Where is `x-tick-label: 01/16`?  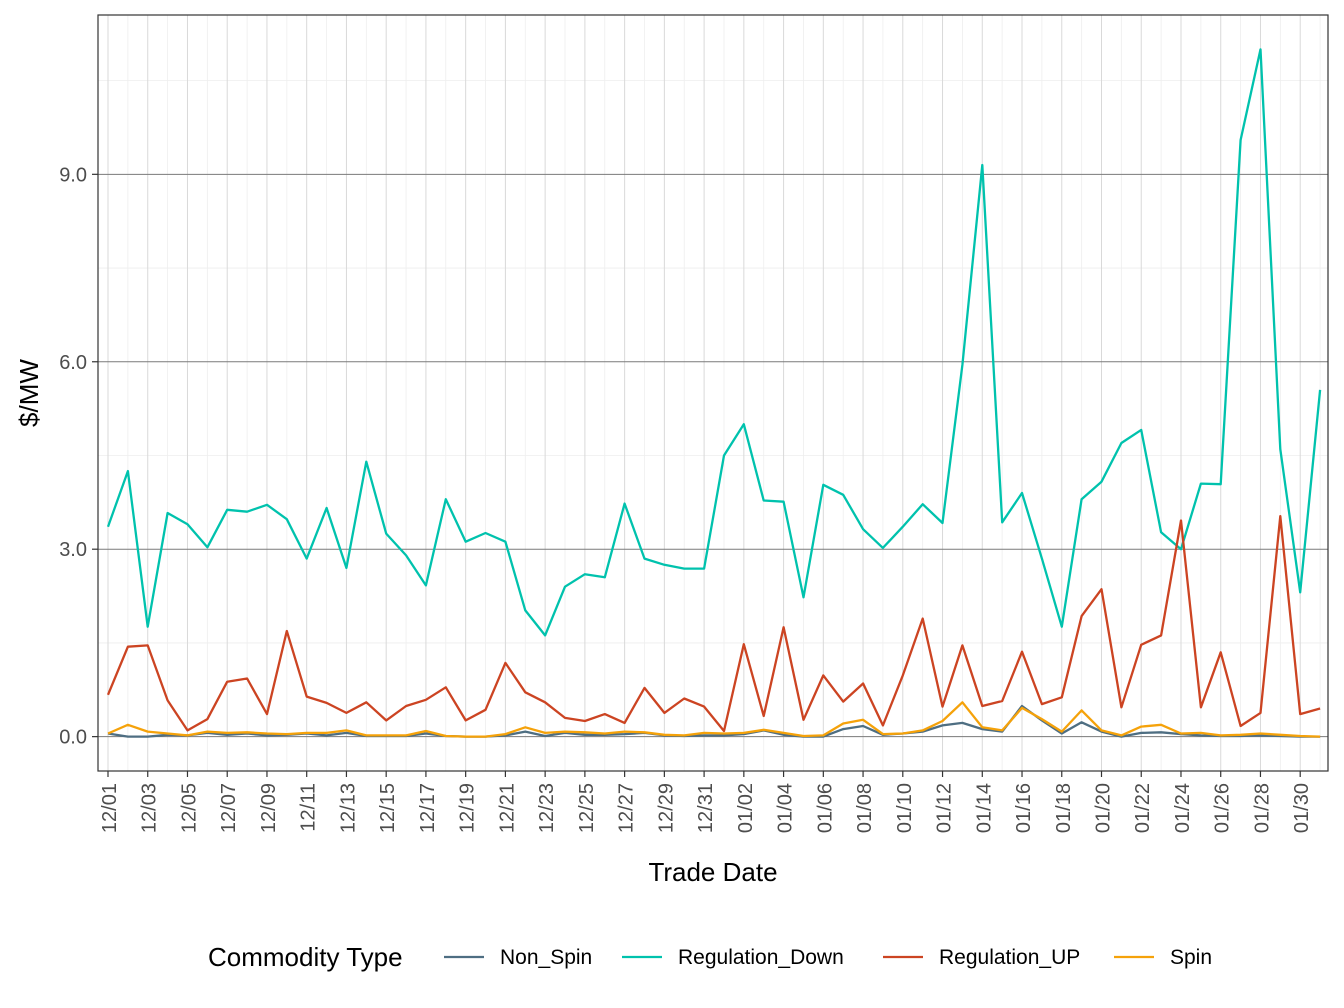
x-tick-label: 01/16 is located at coordinates (1024, 808).